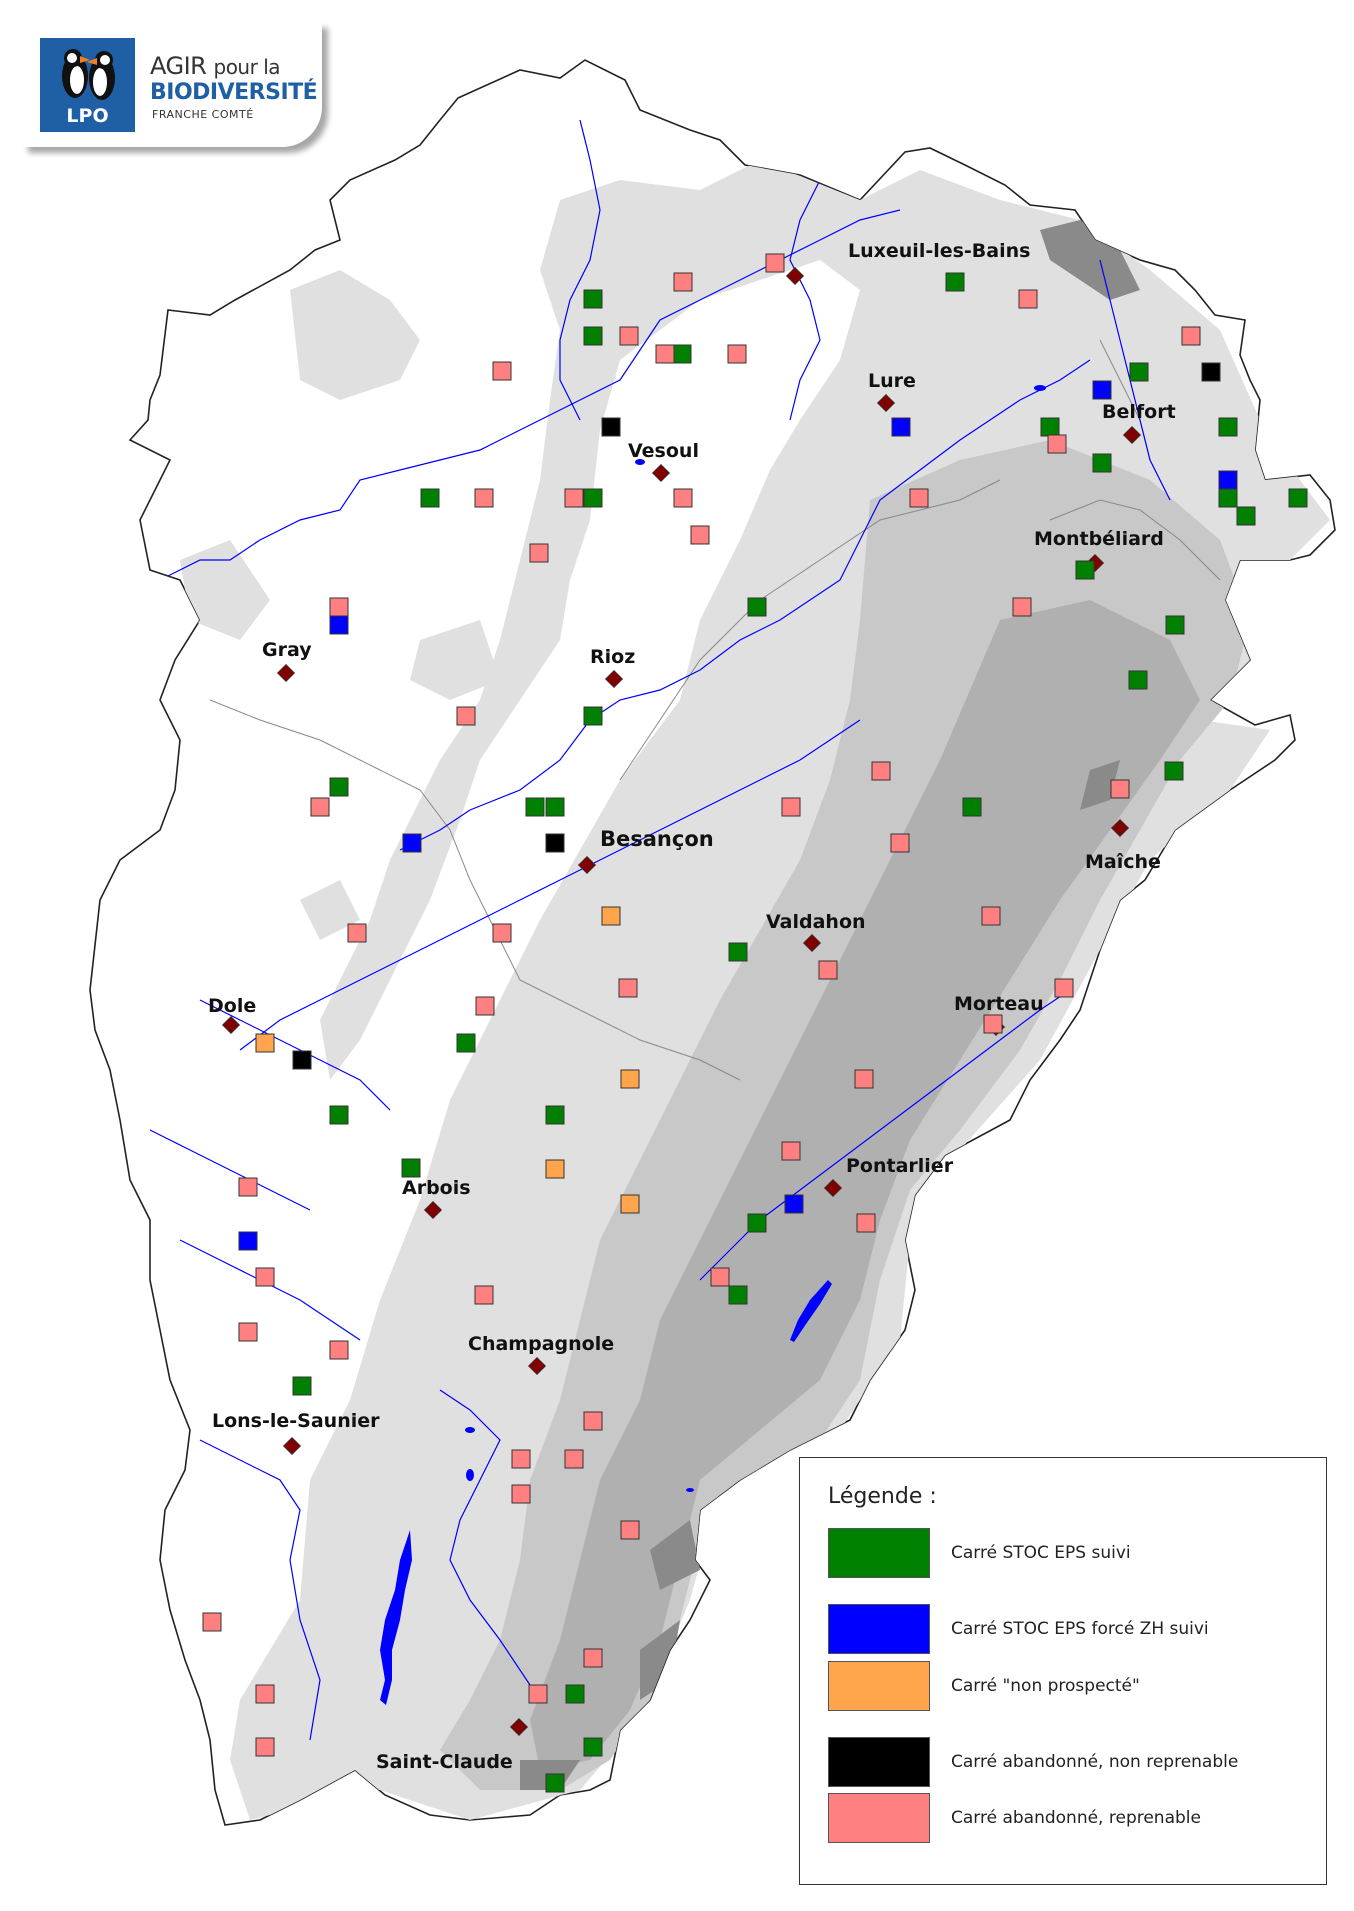  I want to click on city-marker-gray, so click(286, 673).